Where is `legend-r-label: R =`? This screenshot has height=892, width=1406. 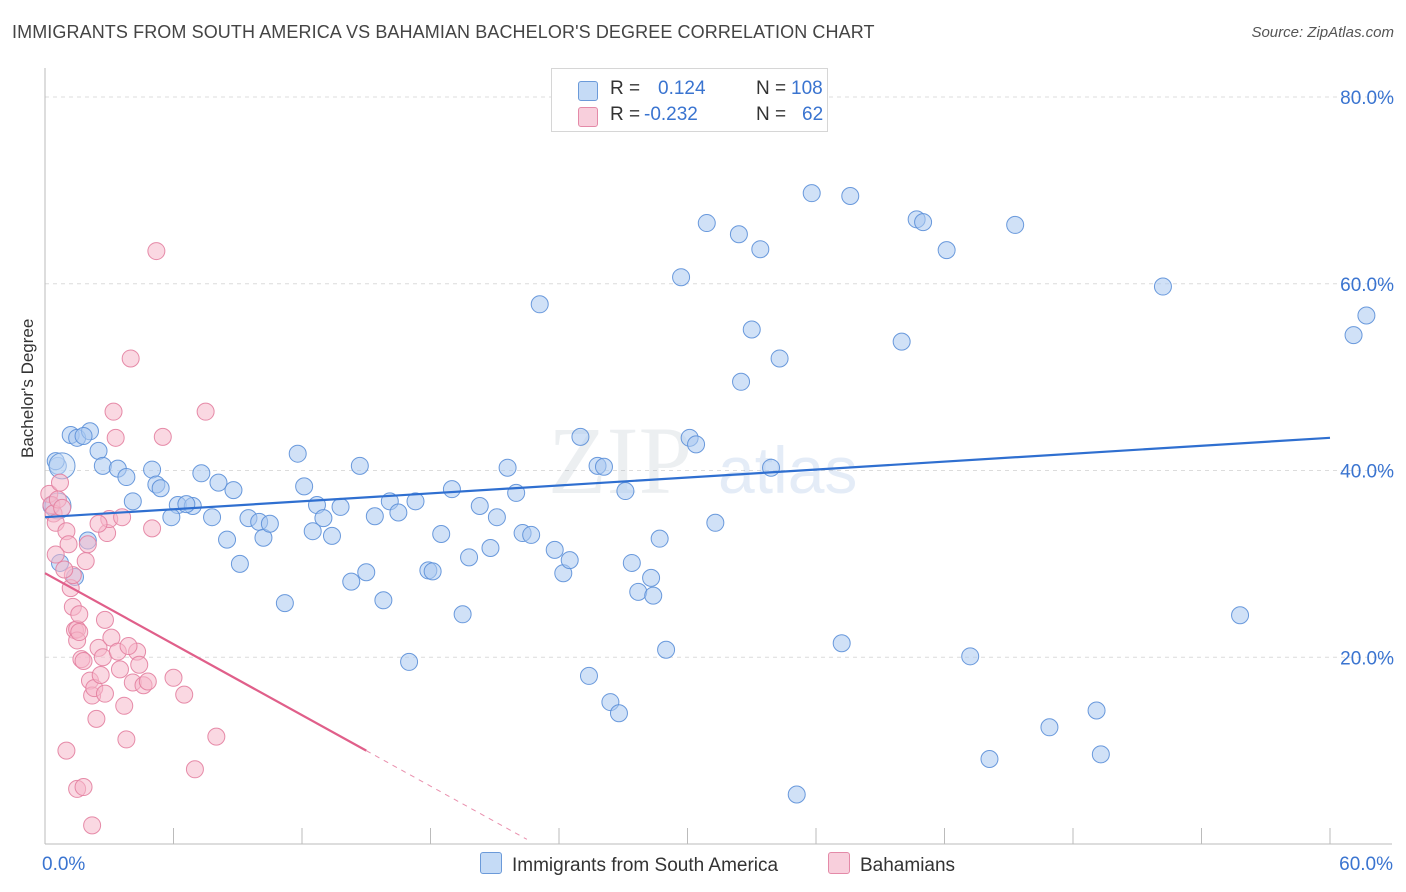
legend-r-label: R = is located at coordinates (625, 88).